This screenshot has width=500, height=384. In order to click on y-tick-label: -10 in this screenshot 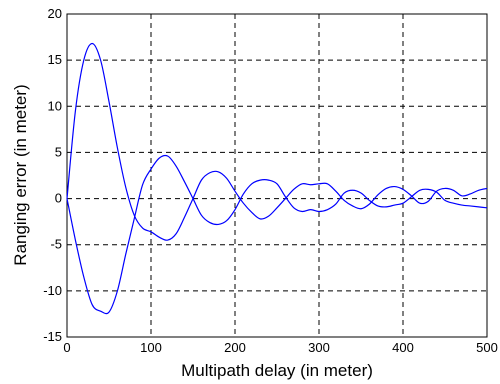, I will do `click(52, 290)`.